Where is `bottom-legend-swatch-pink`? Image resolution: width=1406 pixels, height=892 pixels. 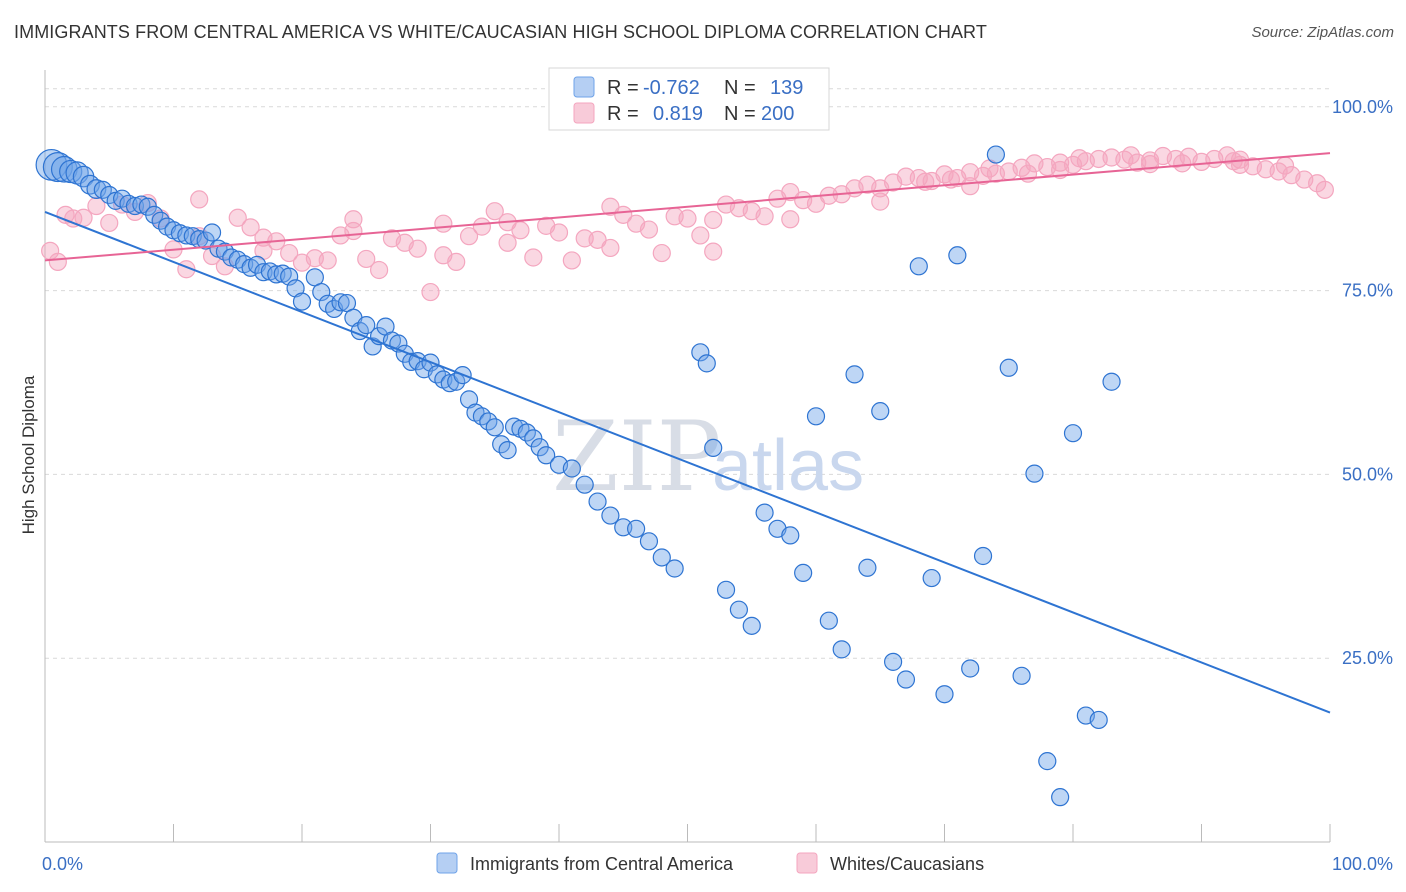
bottom-legend-swatch-pink is located at coordinates (807, 863).